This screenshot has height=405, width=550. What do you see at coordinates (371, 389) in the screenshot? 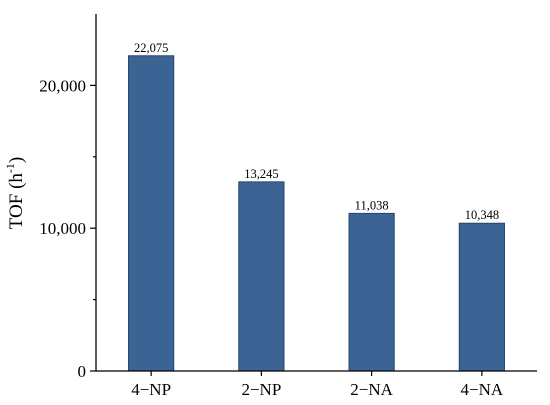
I see `x-tick-label: 2−NA` at bounding box center [371, 389].